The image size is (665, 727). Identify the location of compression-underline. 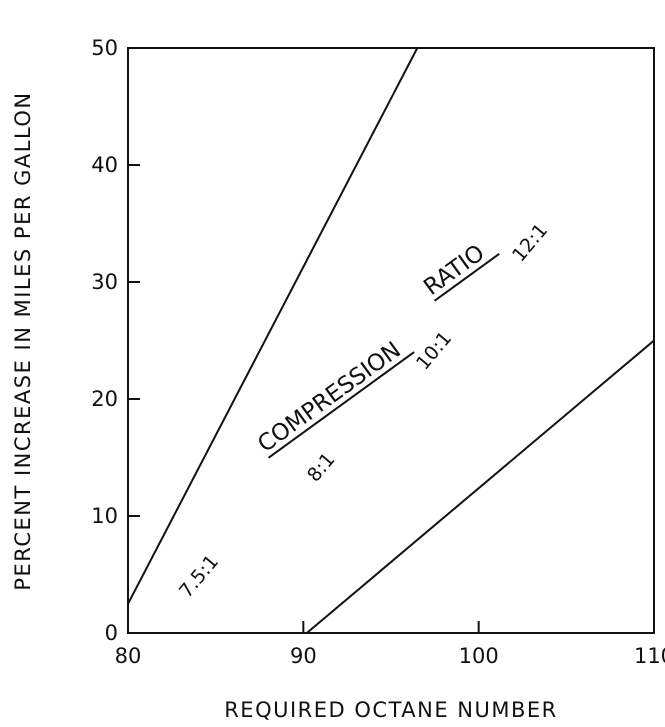
(341, 405).